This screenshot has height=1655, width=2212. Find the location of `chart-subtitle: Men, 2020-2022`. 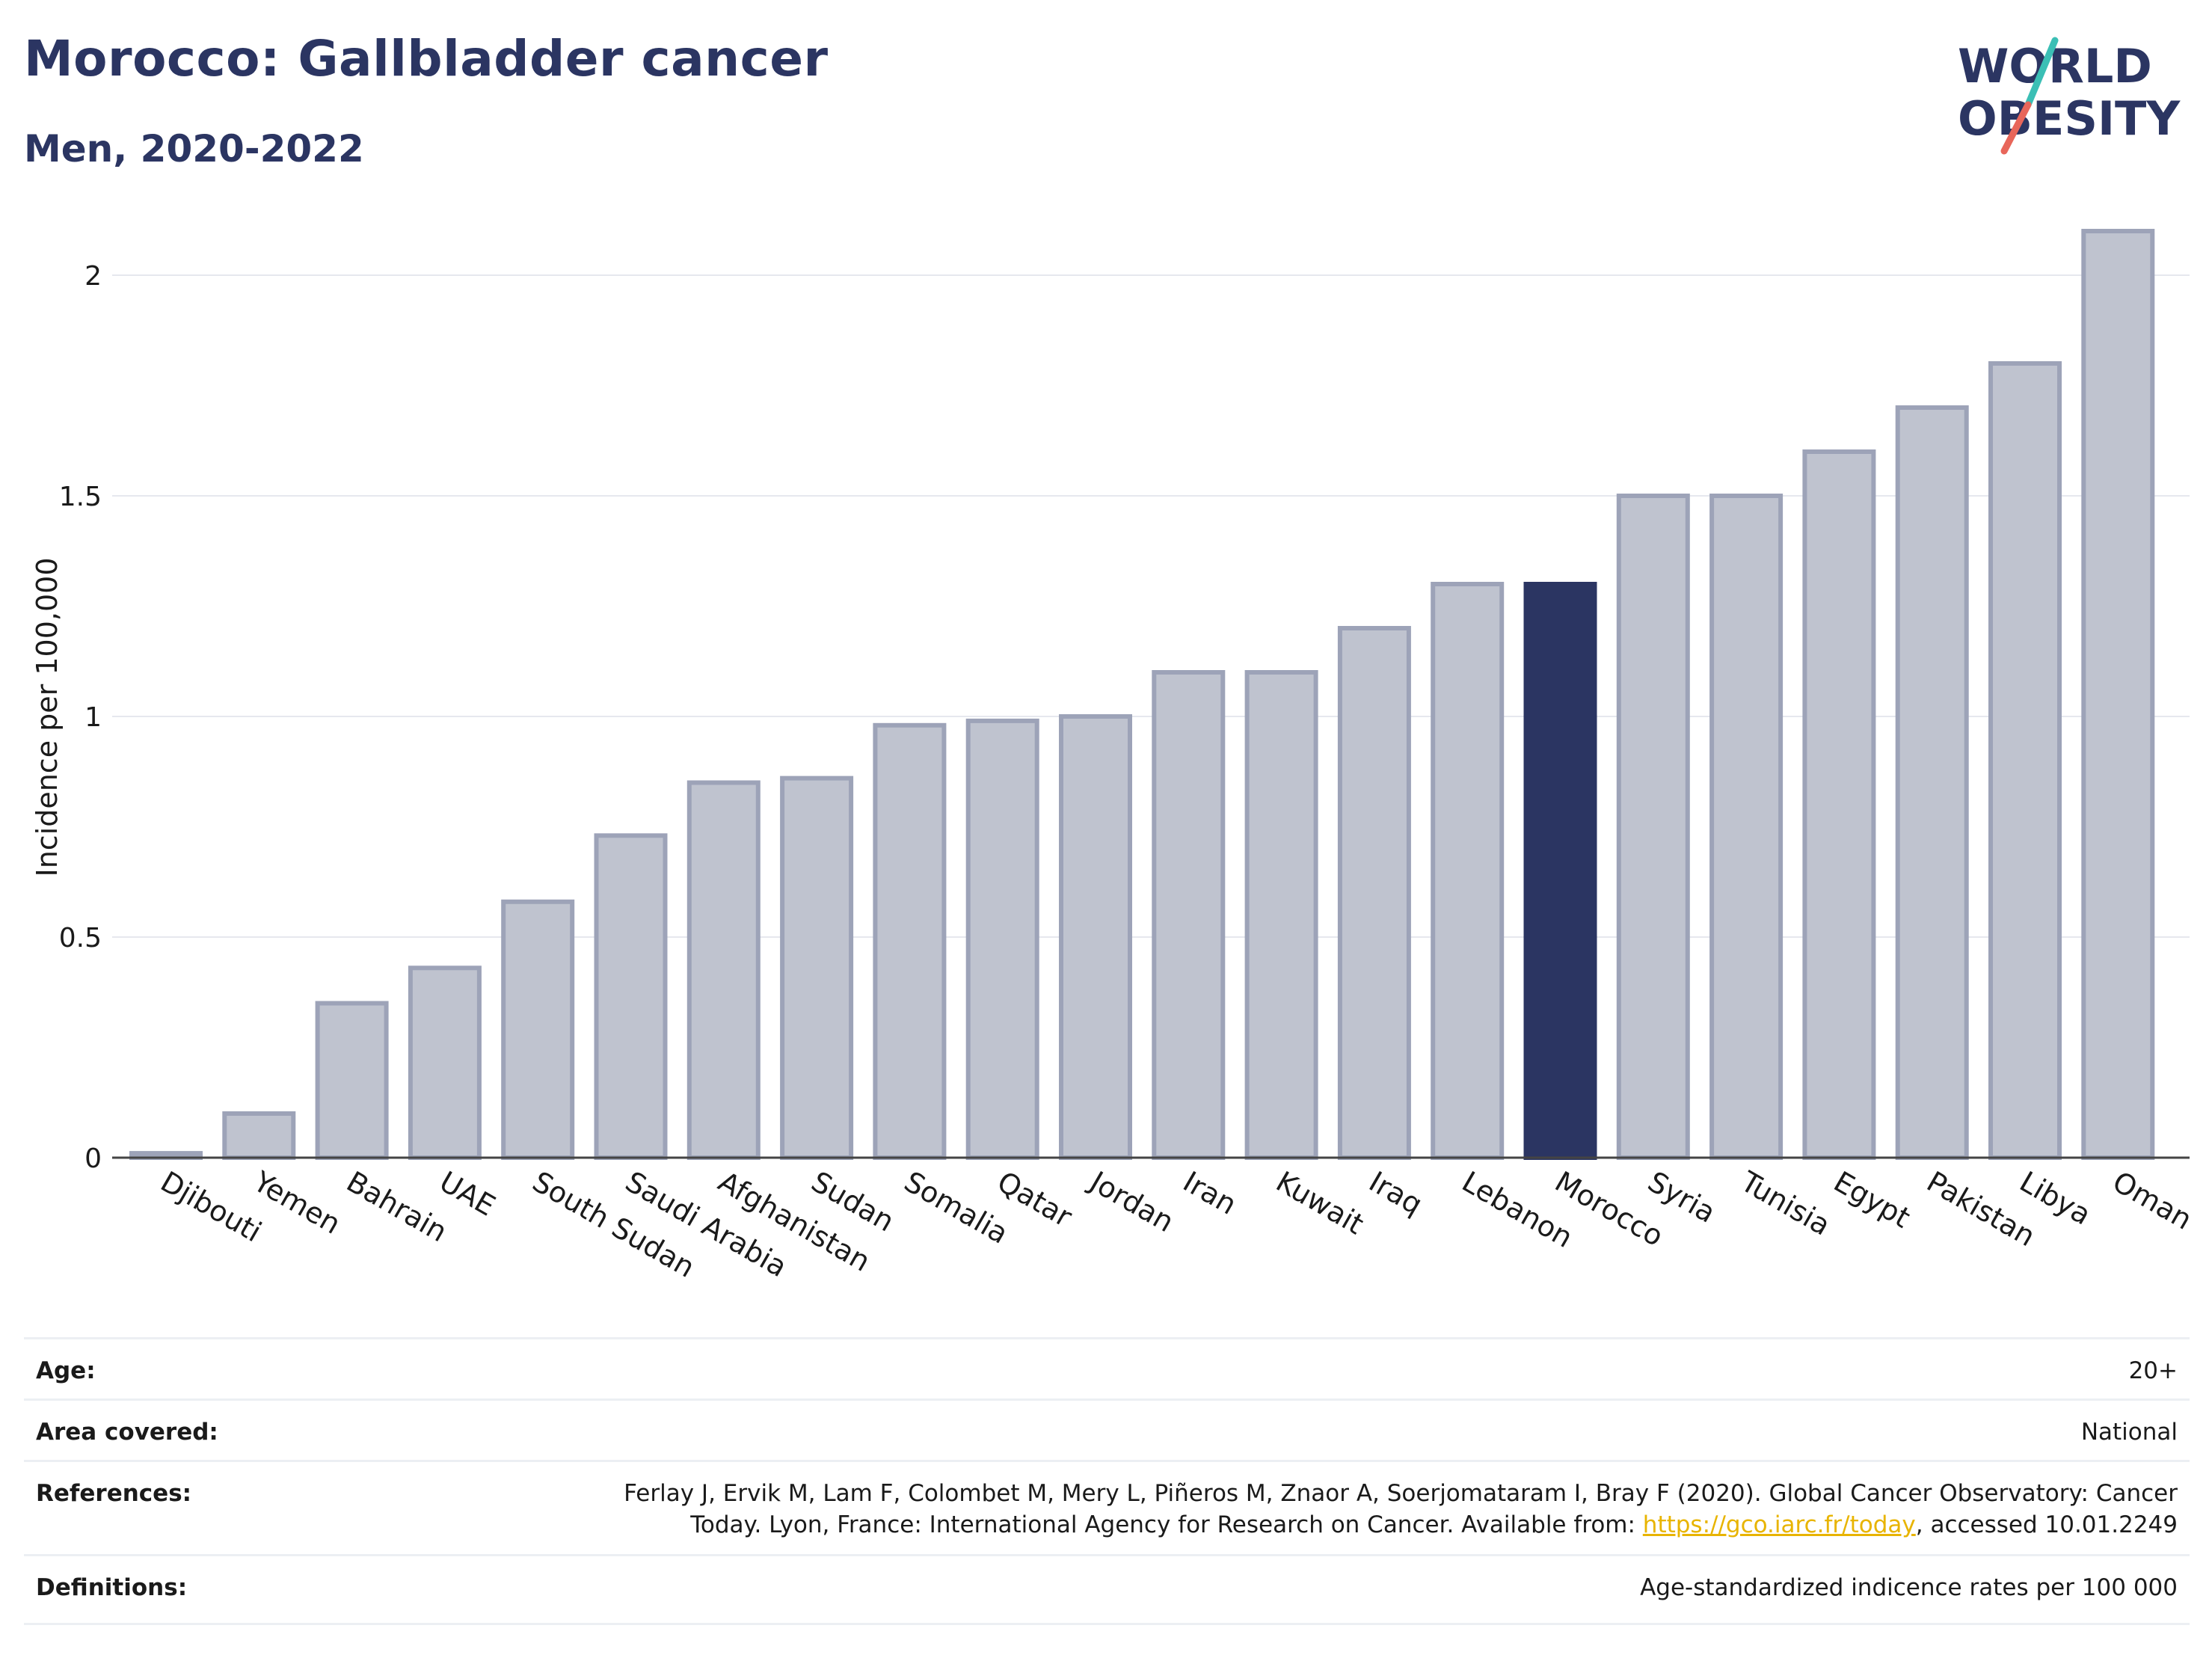

chart-subtitle: Men, 2020-2022 is located at coordinates (194, 149).